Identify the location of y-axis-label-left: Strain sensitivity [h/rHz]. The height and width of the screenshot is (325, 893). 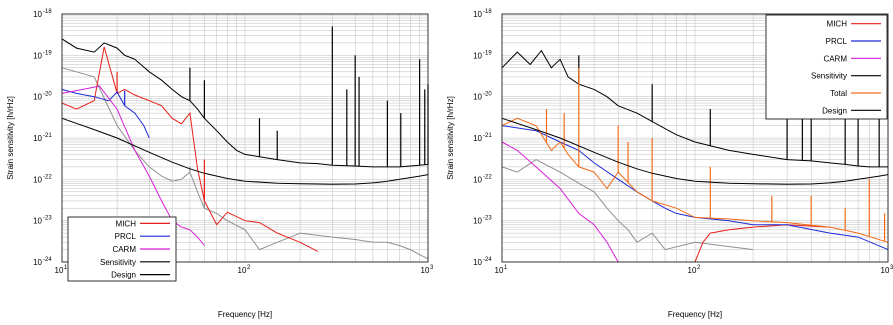
(10, 138).